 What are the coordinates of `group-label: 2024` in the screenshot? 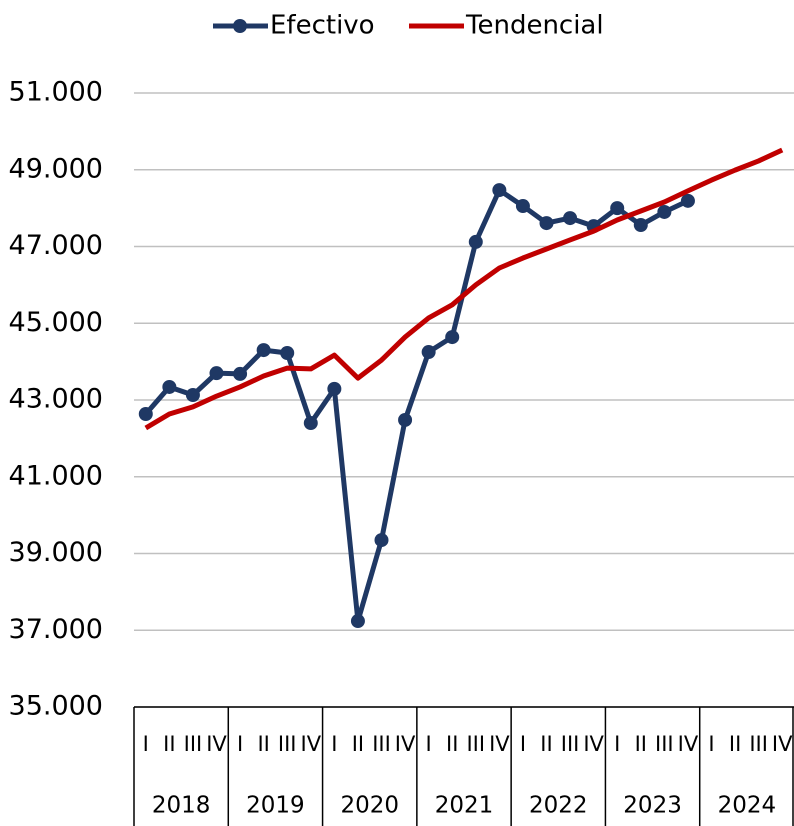 It's located at (747, 806).